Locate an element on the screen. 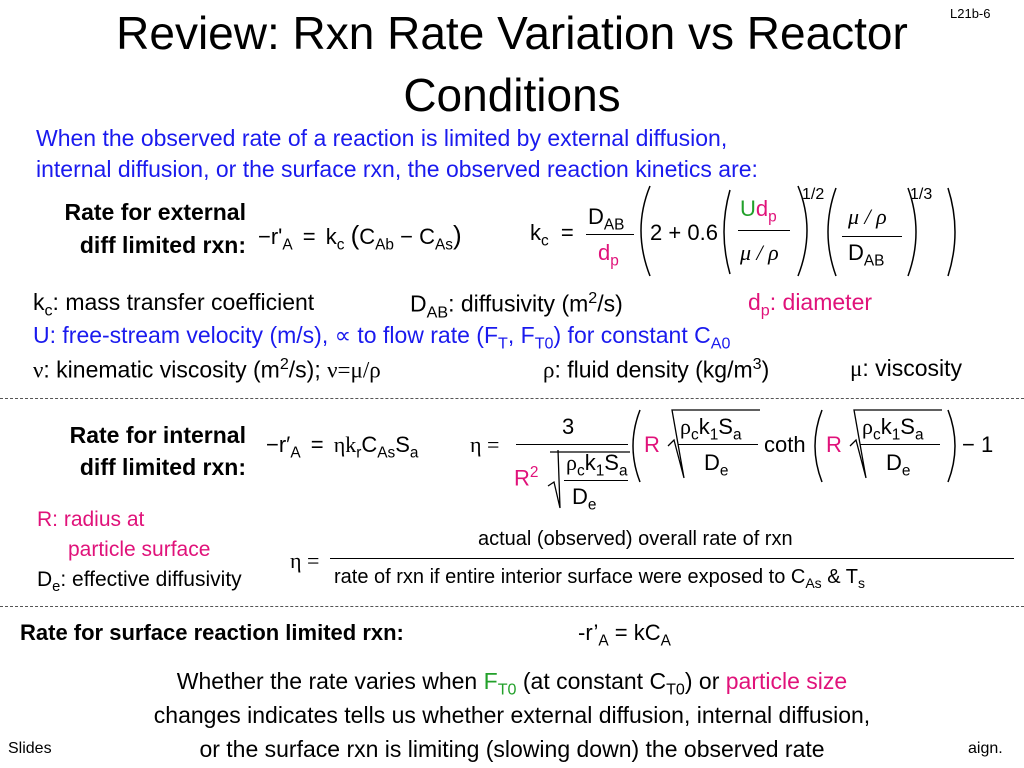 This screenshot has height=768, width=1024. int-rhs-sub2: As is located at coordinates (386, 453).